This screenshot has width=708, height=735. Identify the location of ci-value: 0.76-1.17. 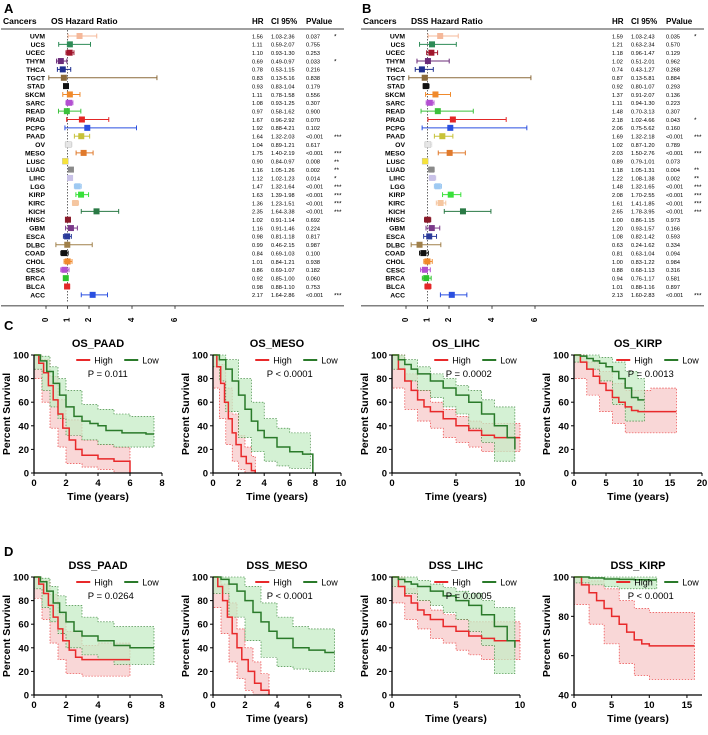
(643, 279).